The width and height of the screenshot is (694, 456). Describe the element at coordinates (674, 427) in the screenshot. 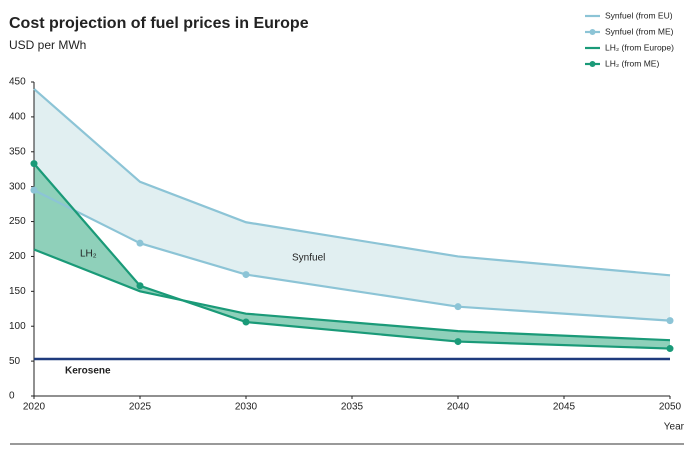

I see `x-axis-label: Year` at that location.